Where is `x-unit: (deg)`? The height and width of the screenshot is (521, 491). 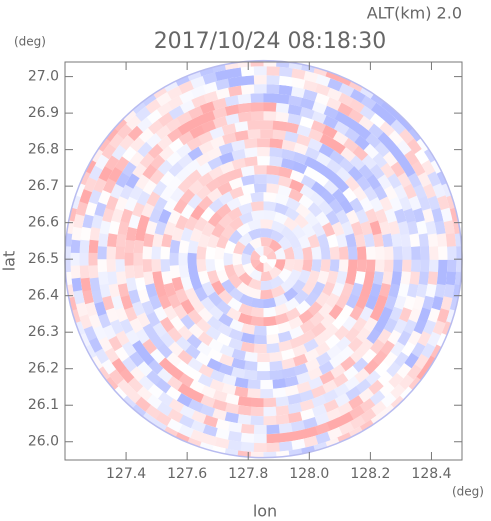
x-unit: (deg) is located at coordinates (468, 492).